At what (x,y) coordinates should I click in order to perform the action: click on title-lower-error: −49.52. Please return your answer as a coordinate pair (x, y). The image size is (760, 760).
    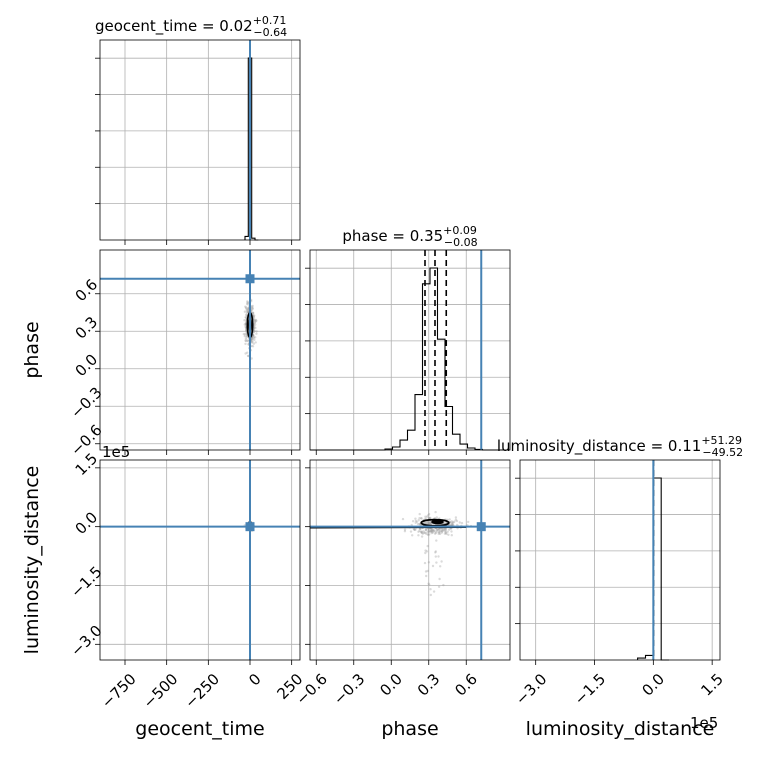
    Looking at the image, I should click on (722, 452).